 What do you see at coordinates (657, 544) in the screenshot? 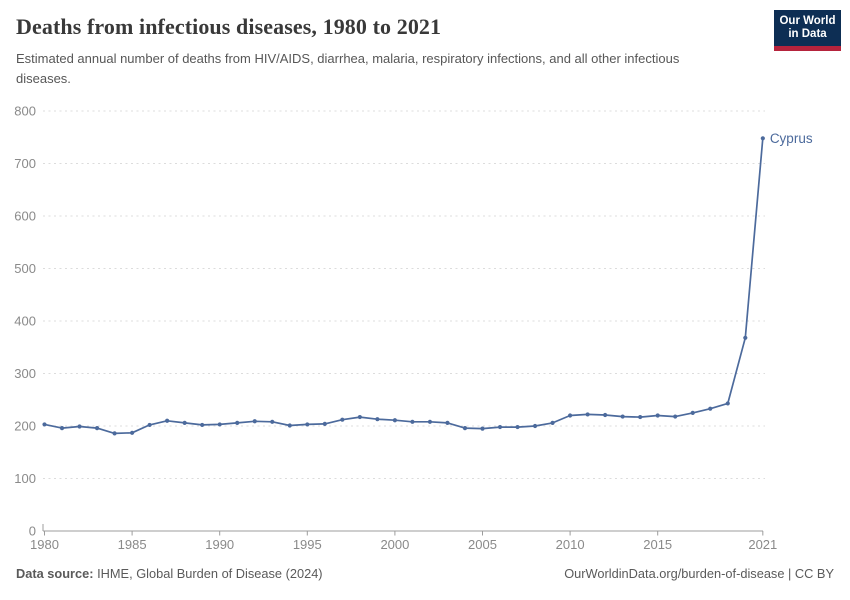
I see `x-tick-label: 2015` at bounding box center [657, 544].